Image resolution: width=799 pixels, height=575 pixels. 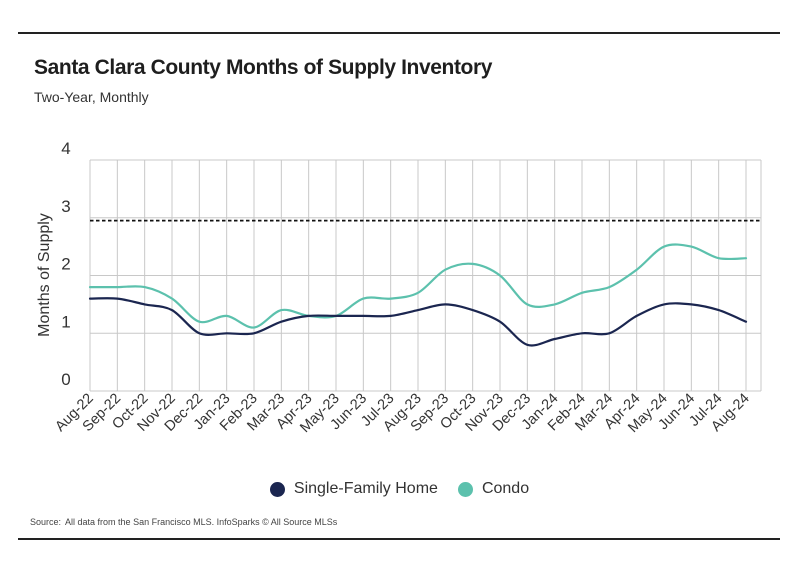 I want to click on series-lines, so click(x=418, y=295).